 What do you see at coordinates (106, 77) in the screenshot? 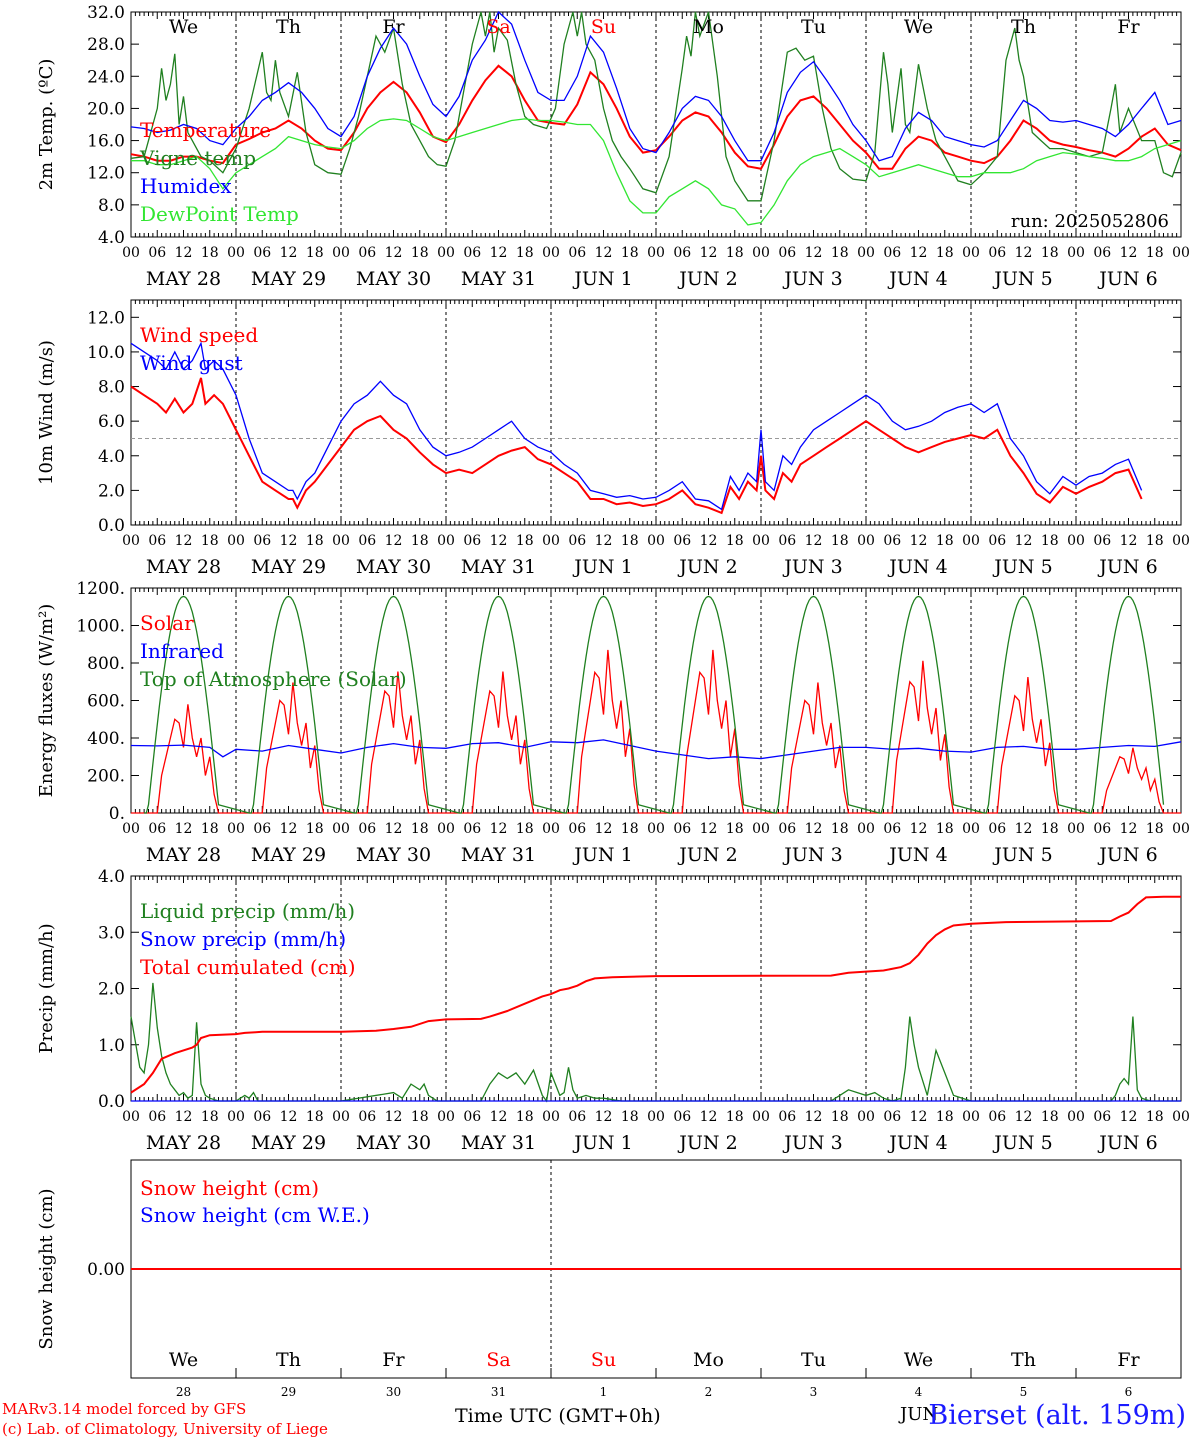
I see `y-tick-label: 24.0` at bounding box center [106, 77].